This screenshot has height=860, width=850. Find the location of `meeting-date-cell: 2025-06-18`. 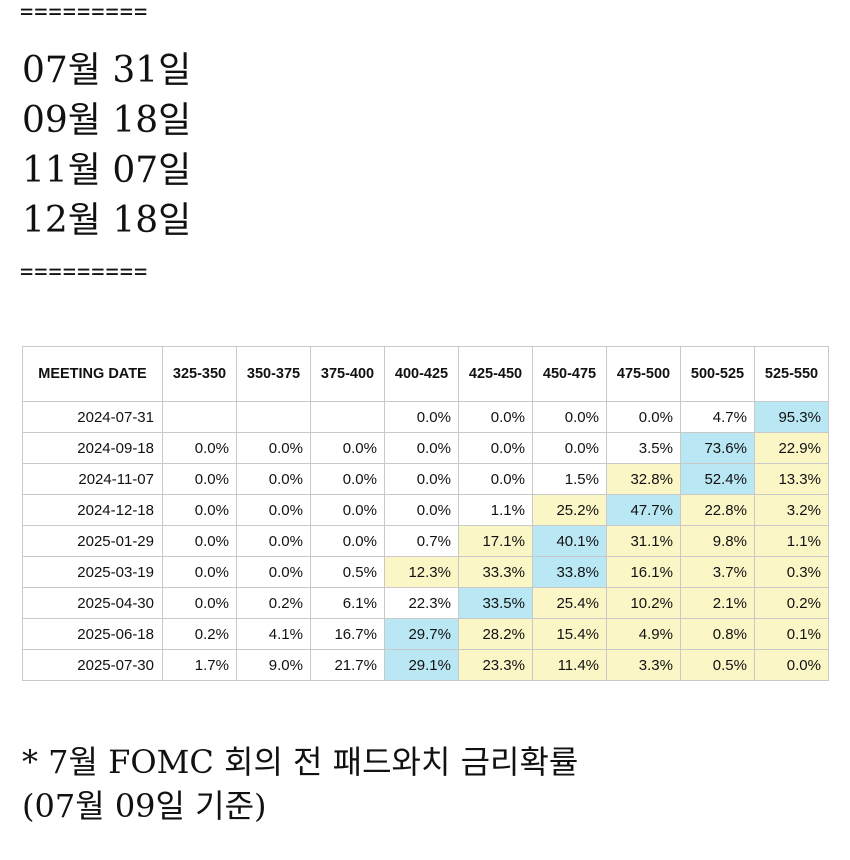

meeting-date-cell: 2025-06-18 is located at coordinates (92, 634).